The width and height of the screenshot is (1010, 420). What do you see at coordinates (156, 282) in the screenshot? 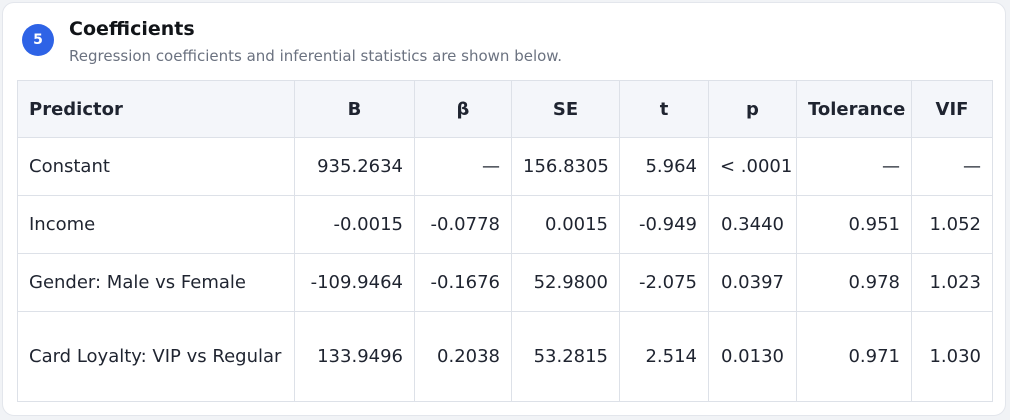
I see `cell-predictor: Gender: Male vs Female` at bounding box center [156, 282].